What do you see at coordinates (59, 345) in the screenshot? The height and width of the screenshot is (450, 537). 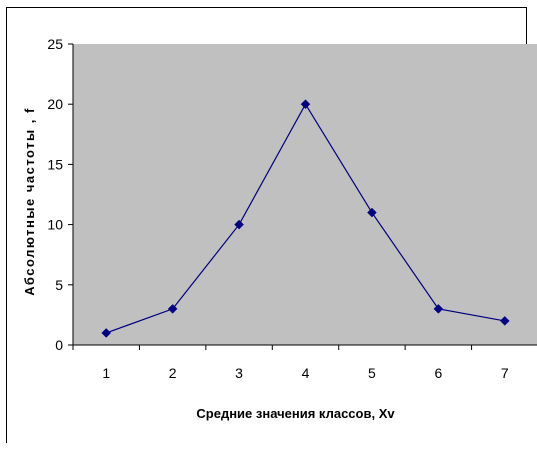 I see `y-tick-label: 0` at bounding box center [59, 345].